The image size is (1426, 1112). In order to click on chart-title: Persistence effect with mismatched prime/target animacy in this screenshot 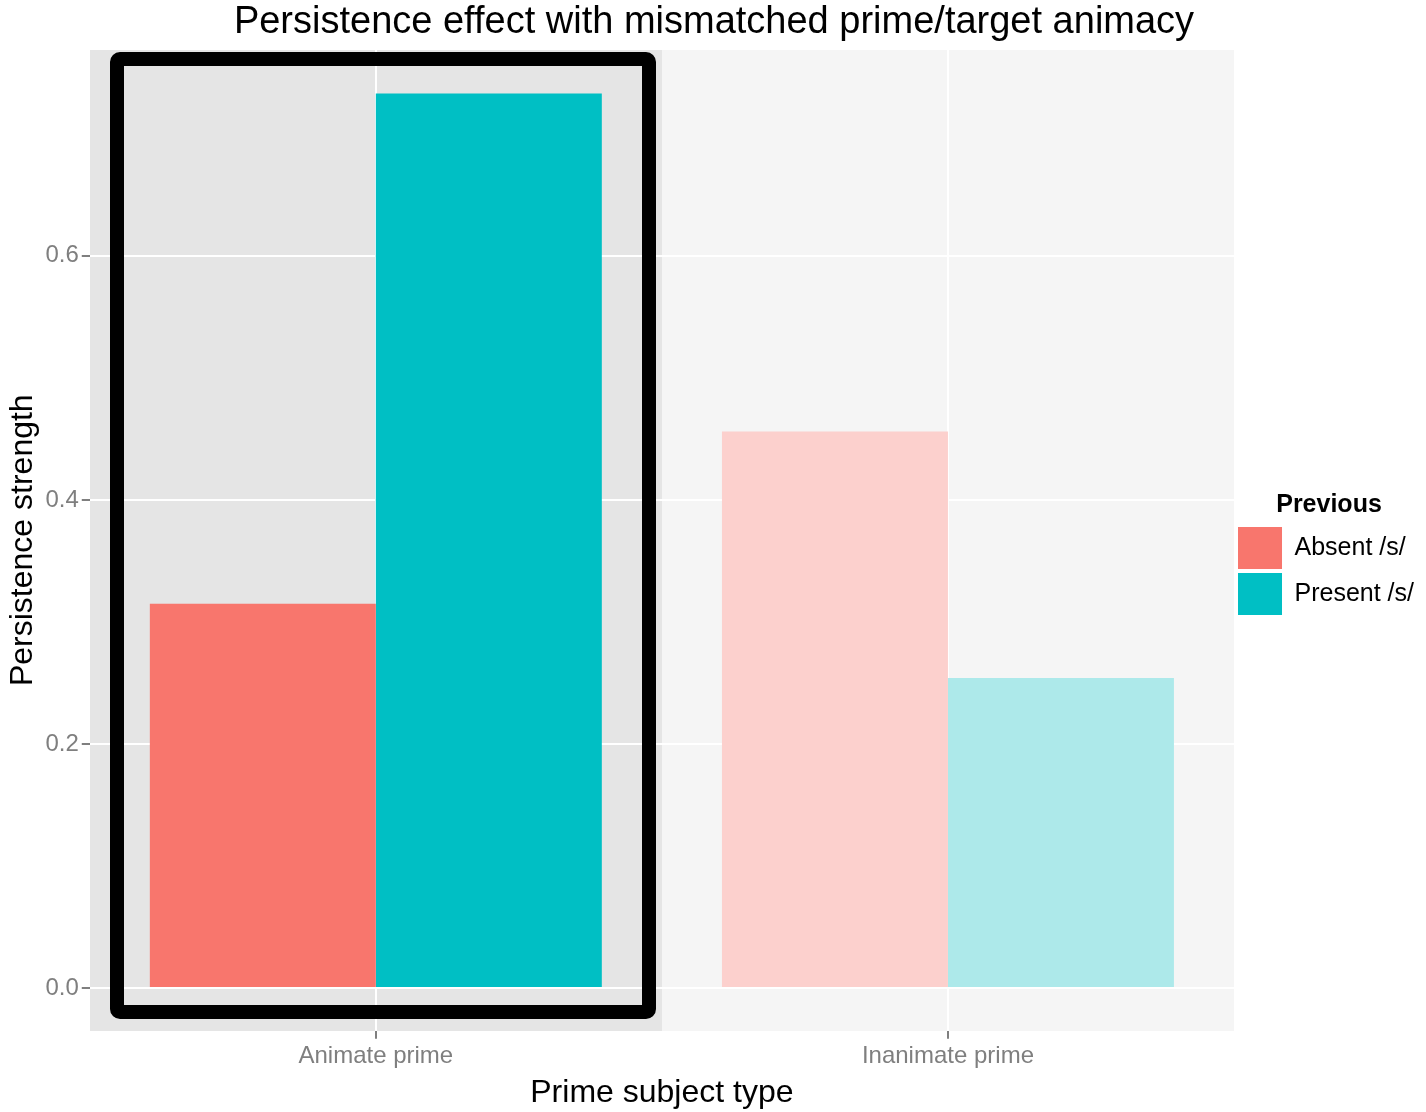, I will do `click(714, 21)`.